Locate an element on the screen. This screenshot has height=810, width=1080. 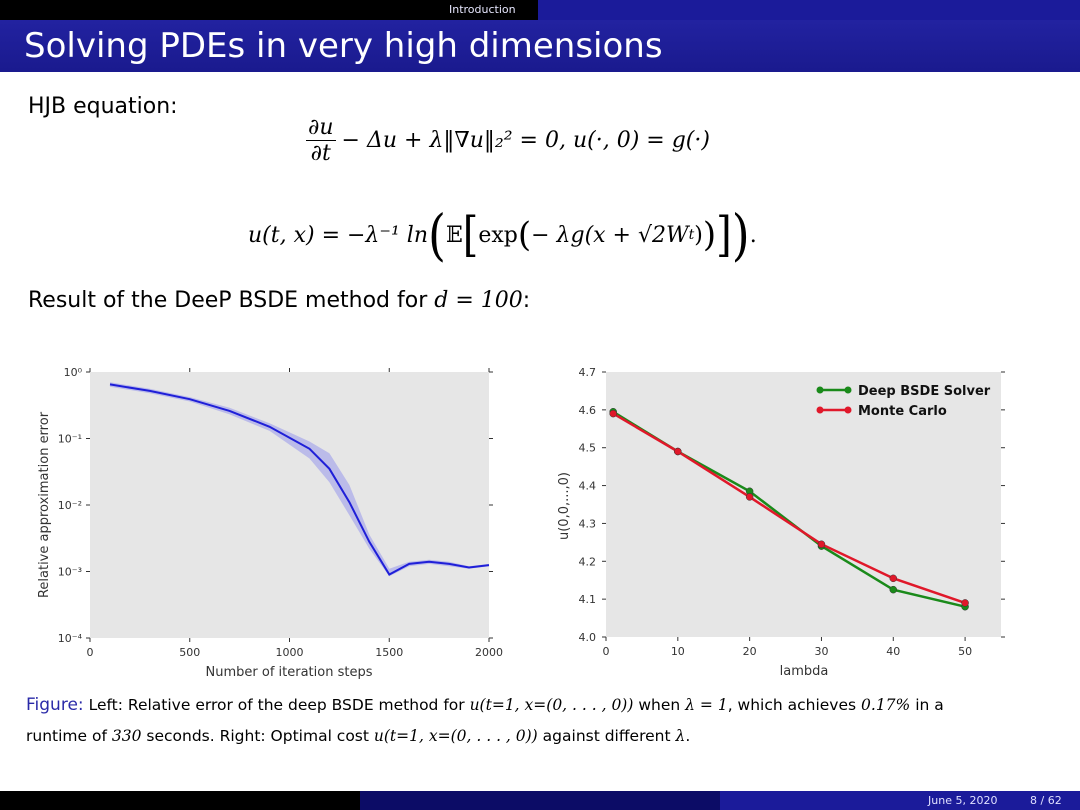
big-left-bracket: [ is located at coordinates (470, 235).